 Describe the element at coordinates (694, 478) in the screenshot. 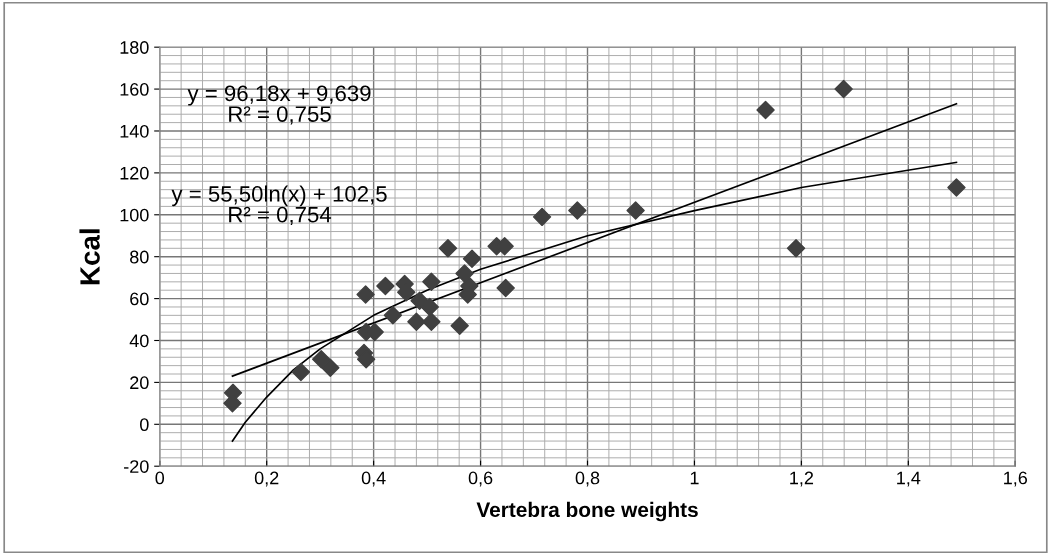

I see `x-tick-label: 1` at that location.